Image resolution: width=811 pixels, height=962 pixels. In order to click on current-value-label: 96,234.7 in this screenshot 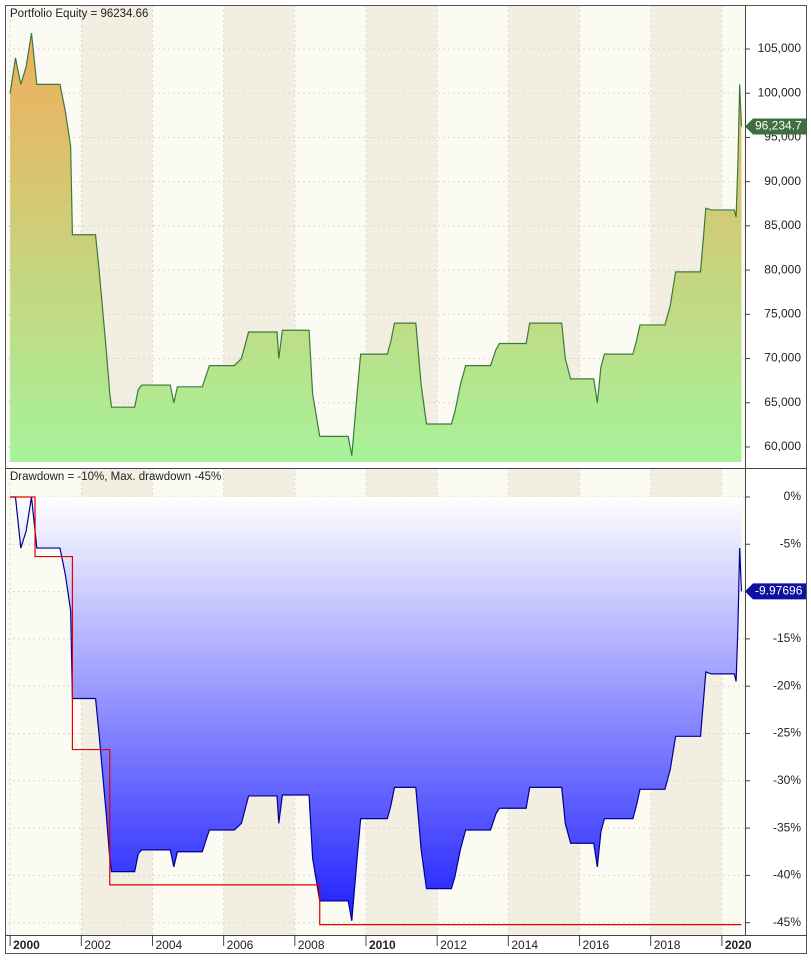, I will do `click(778, 126)`.